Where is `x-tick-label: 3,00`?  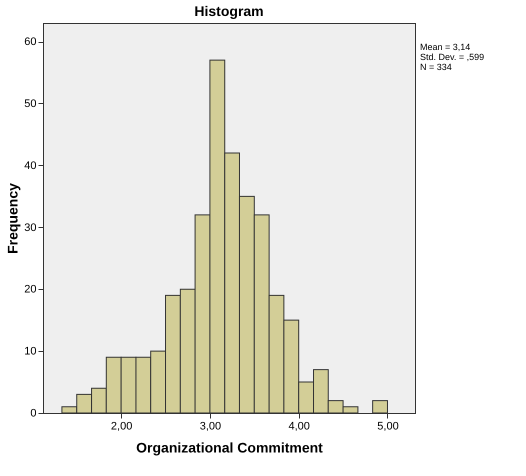 x-tick-label: 3,00 is located at coordinates (211, 426).